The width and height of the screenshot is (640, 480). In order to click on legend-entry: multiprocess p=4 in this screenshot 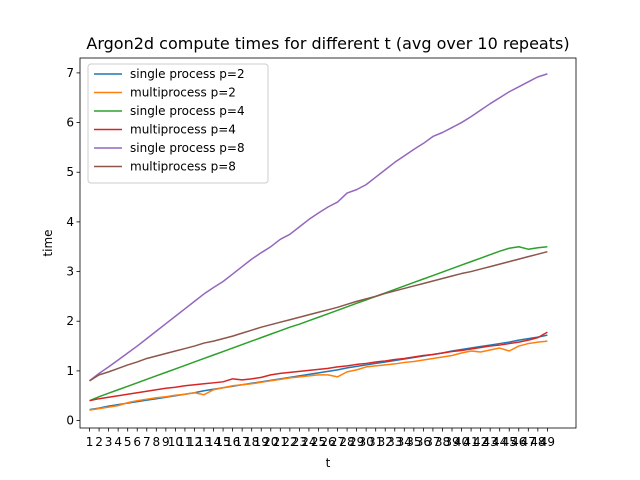, I will do `click(183, 130)`.